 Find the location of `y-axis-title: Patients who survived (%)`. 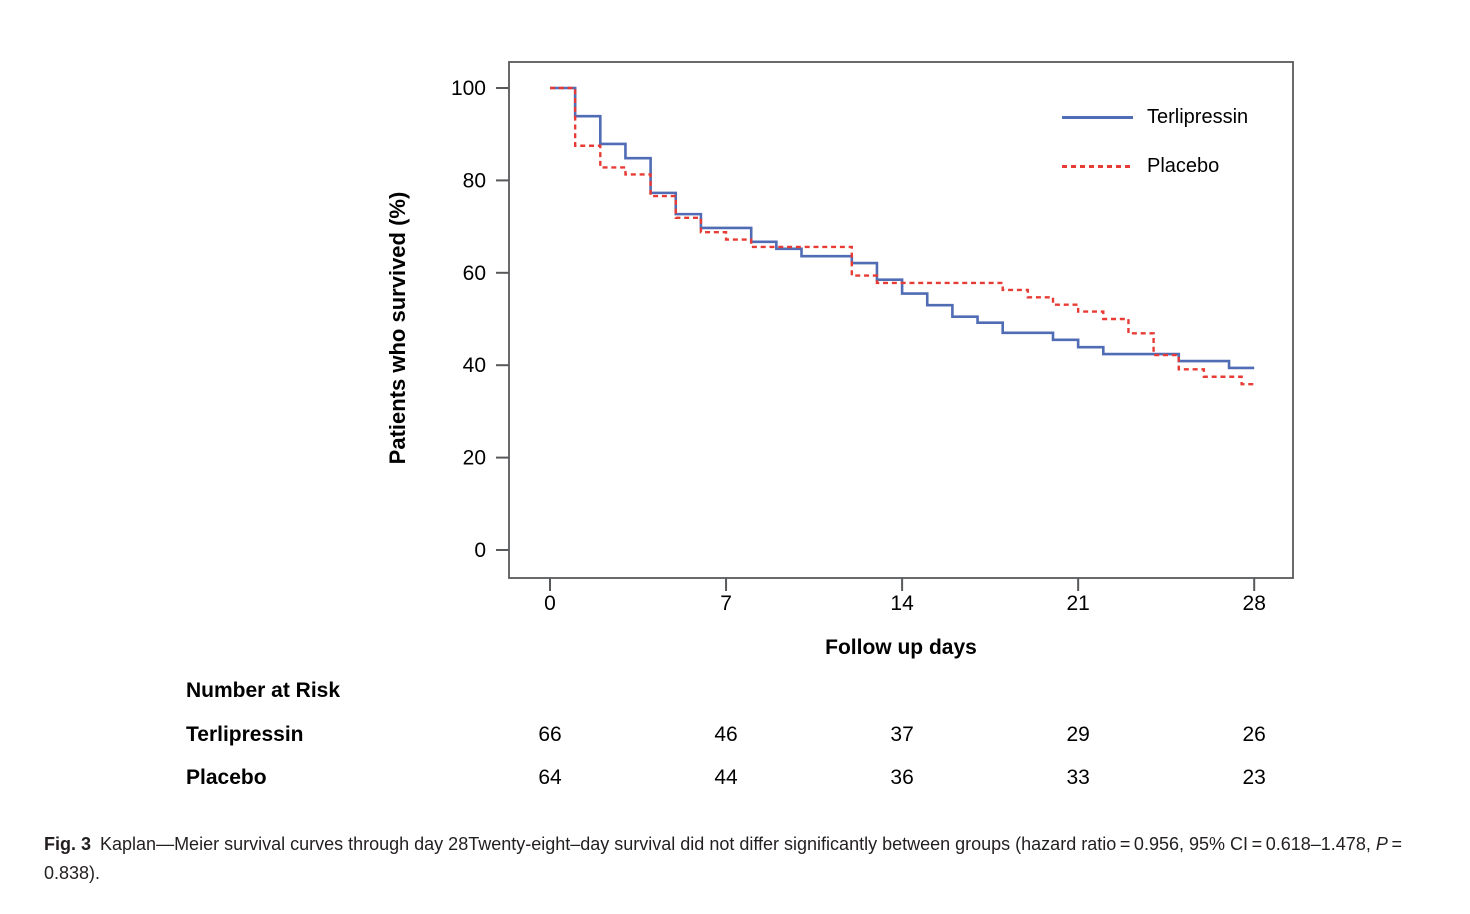

y-axis-title: Patients who survived (%) is located at coordinates (397, 328).